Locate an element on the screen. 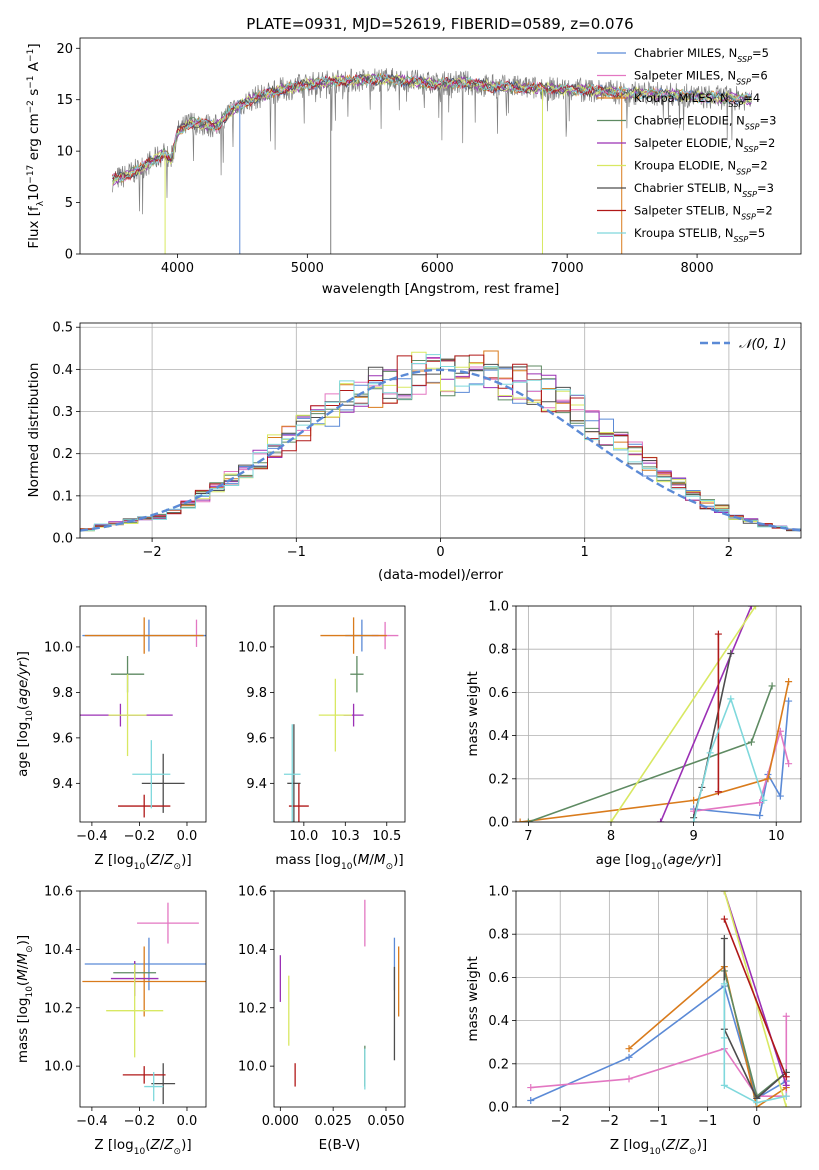  x-tick-label: −0.4 is located at coordinates (92, 836).